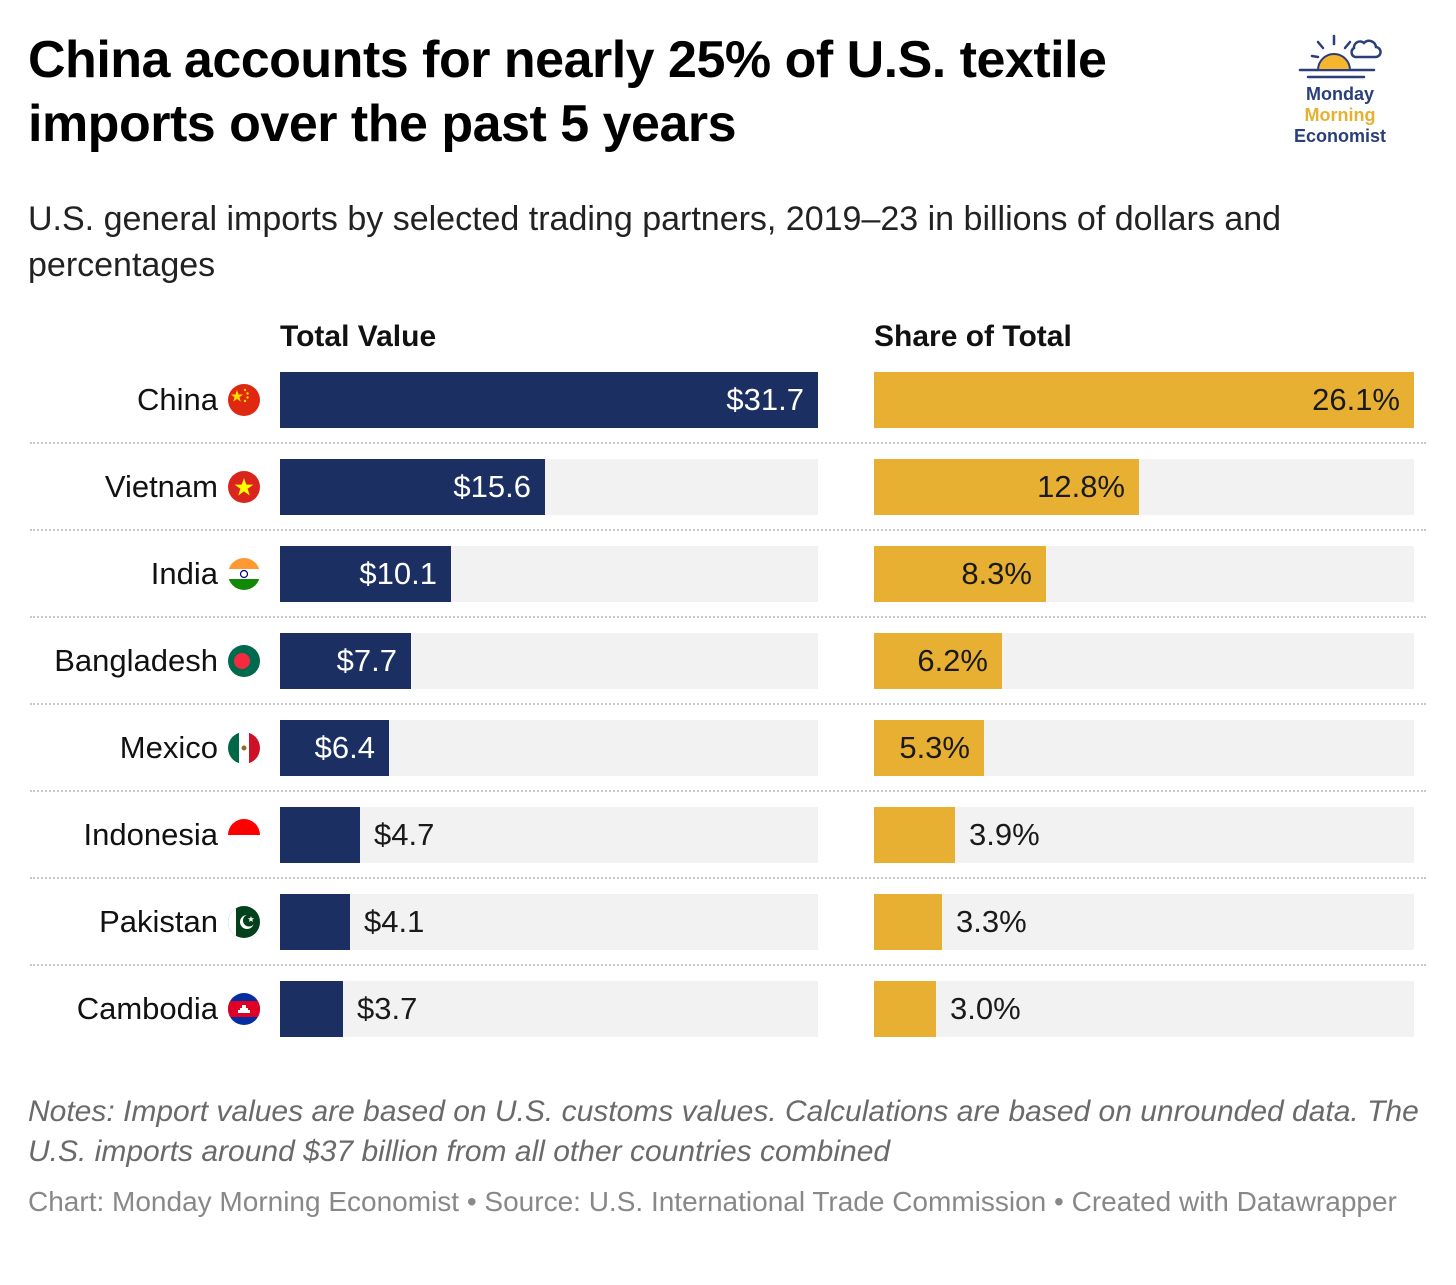 The width and height of the screenshot is (1456, 1285). I want to click on share-bar-track: 3.3%, so click(1144, 922).